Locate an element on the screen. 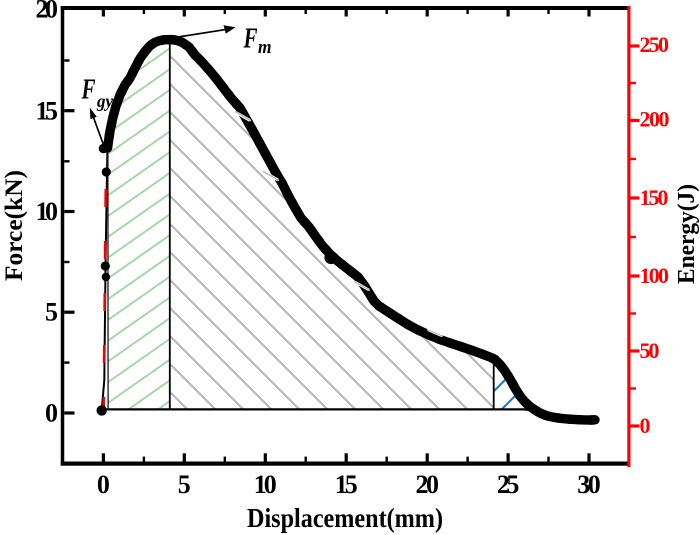  svg-text: 100 is located at coordinates (655, 275).